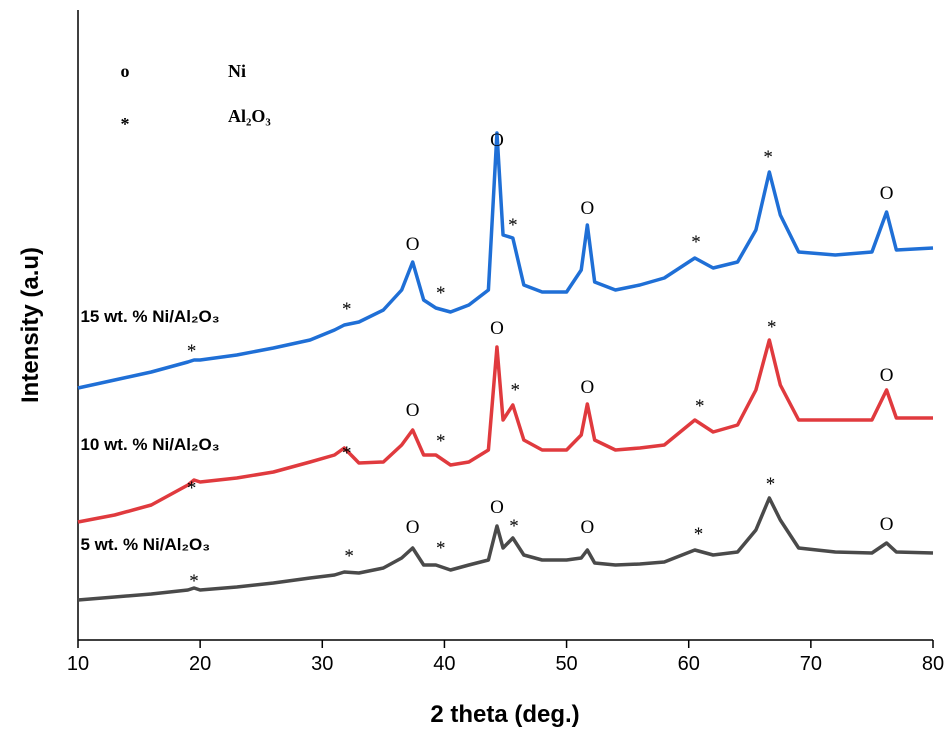 The image size is (952, 746). I want to click on line-series, so click(505, 549).